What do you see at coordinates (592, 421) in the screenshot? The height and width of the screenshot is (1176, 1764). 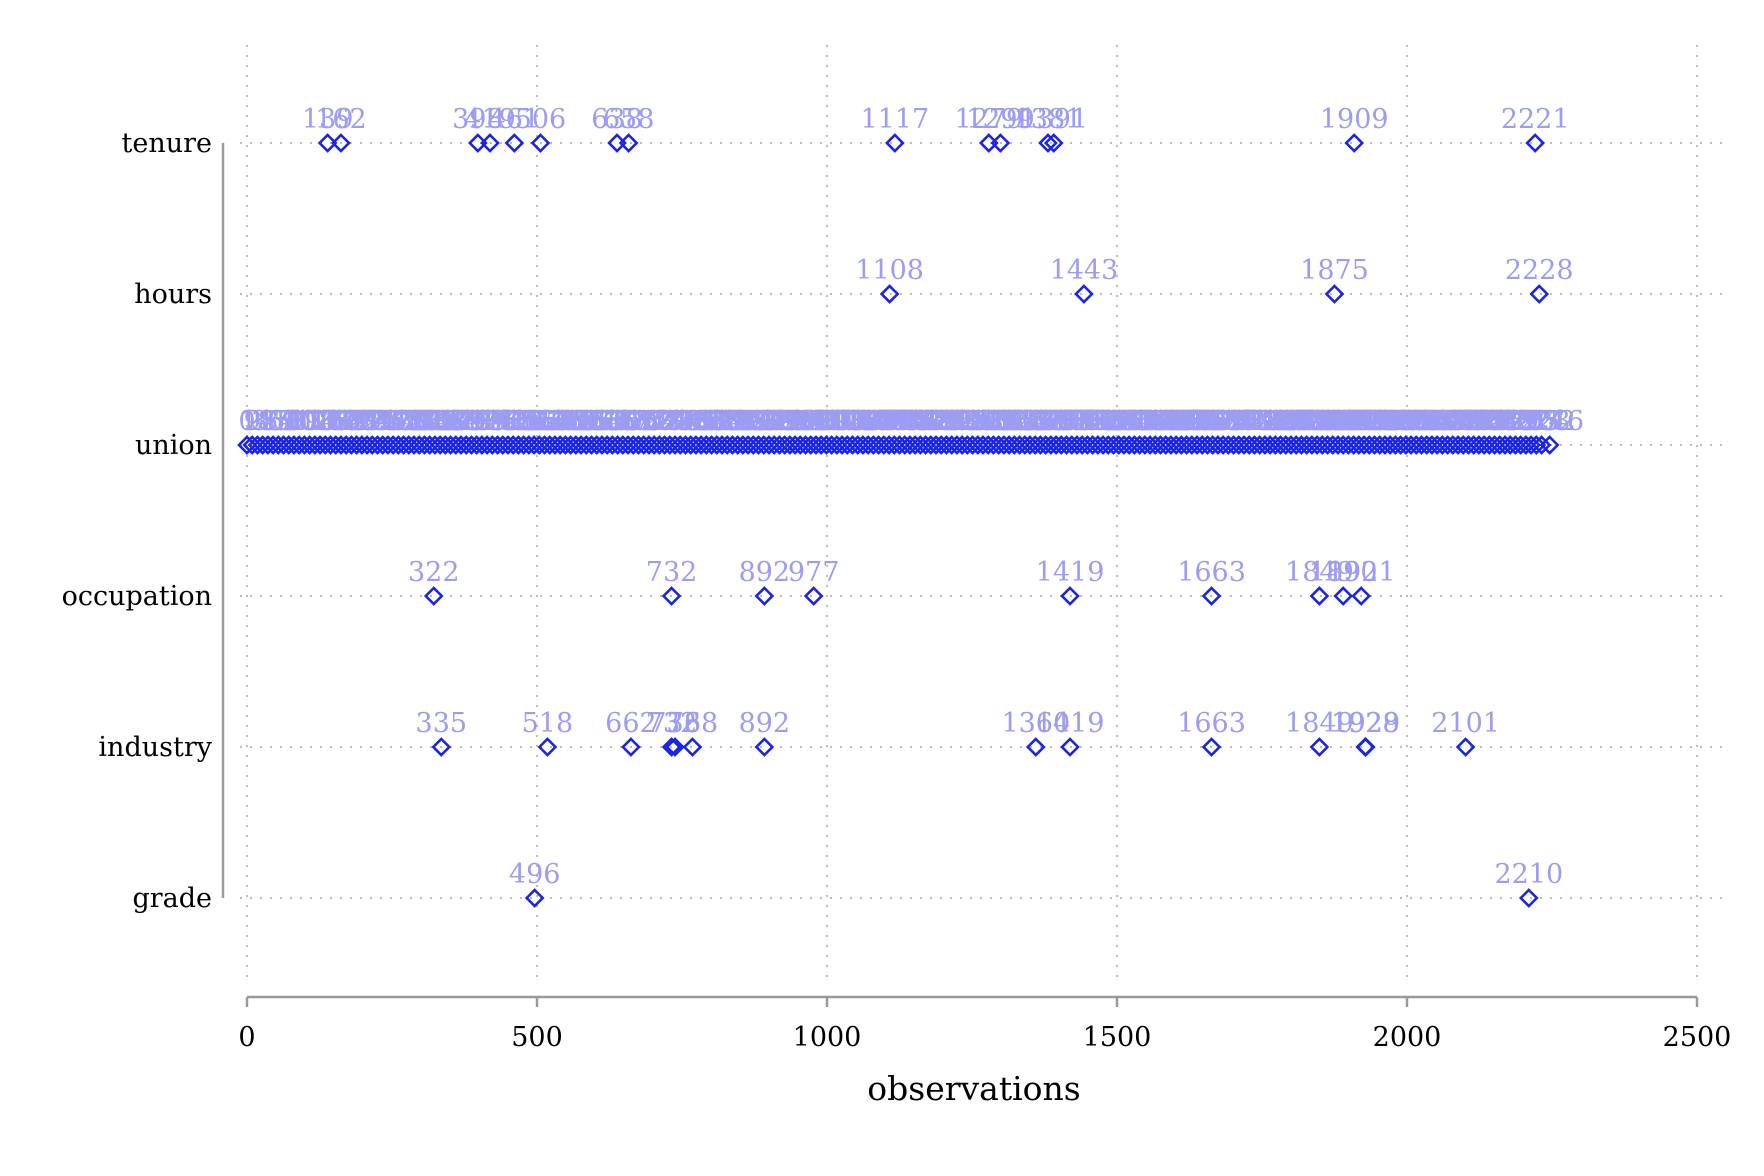 I see `marker-label-union: 594` at bounding box center [592, 421].